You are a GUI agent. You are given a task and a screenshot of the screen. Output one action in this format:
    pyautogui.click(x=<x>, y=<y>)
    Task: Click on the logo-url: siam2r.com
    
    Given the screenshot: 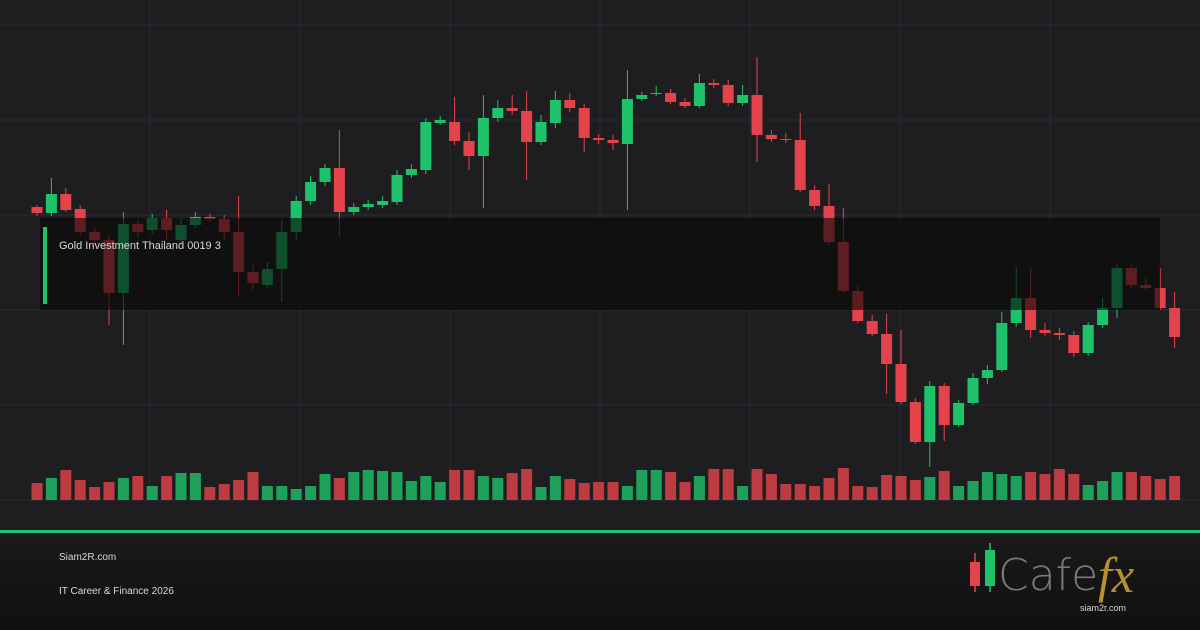 What is the action you would take?
    pyautogui.click(x=1103, y=608)
    